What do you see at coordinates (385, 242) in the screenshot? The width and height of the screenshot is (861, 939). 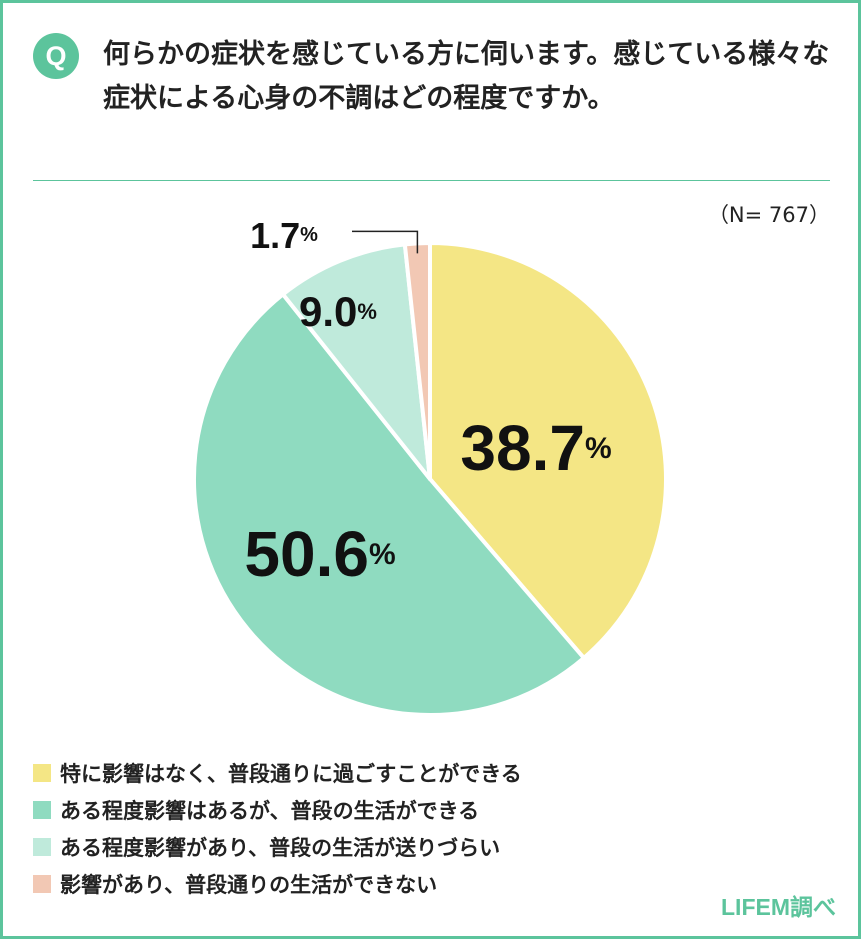 I see `leader-line` at bounding box center [385, 242].